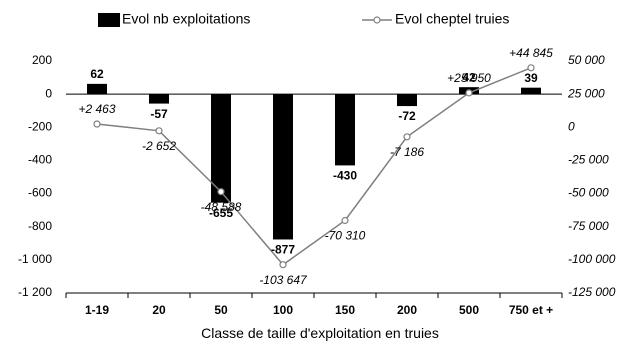 This screenshot has height=343, width=622. I want to click on line-value-label: -2 652, so click(159, 146).